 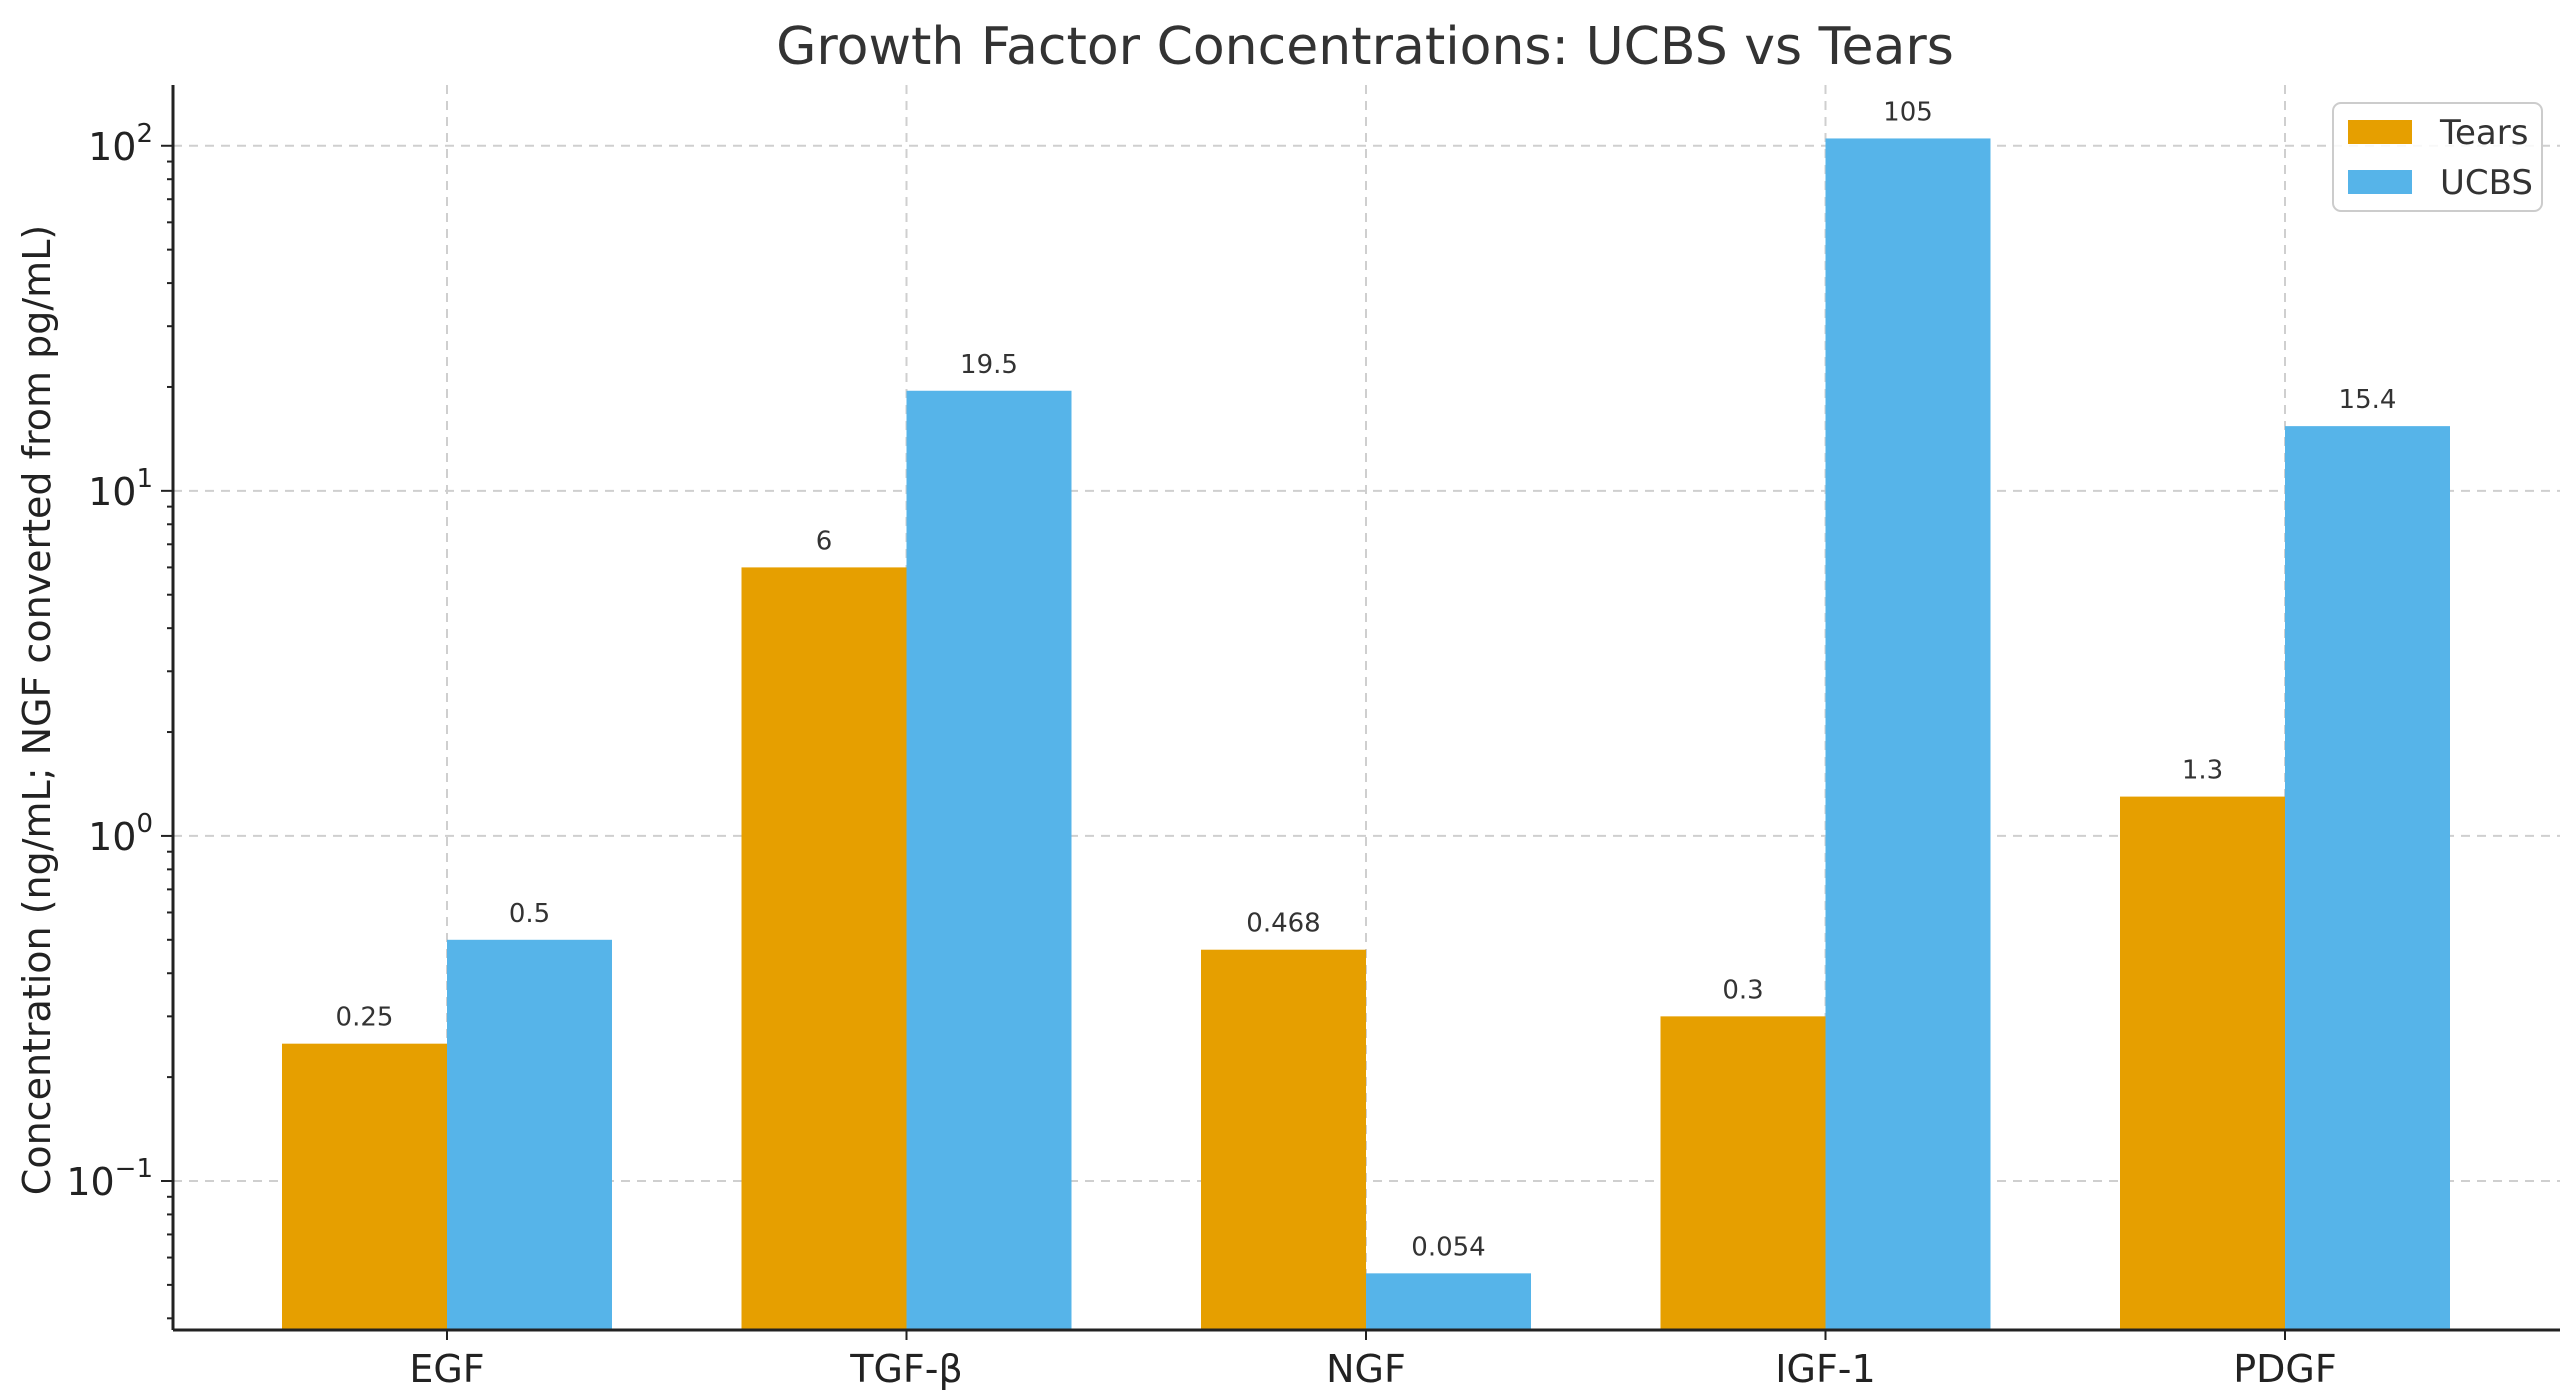 What do you see at coordinates (2486, 183) in the screenshot?
I see `legend-label-ucbs: UCBS` at bounding box center [2486, 183].